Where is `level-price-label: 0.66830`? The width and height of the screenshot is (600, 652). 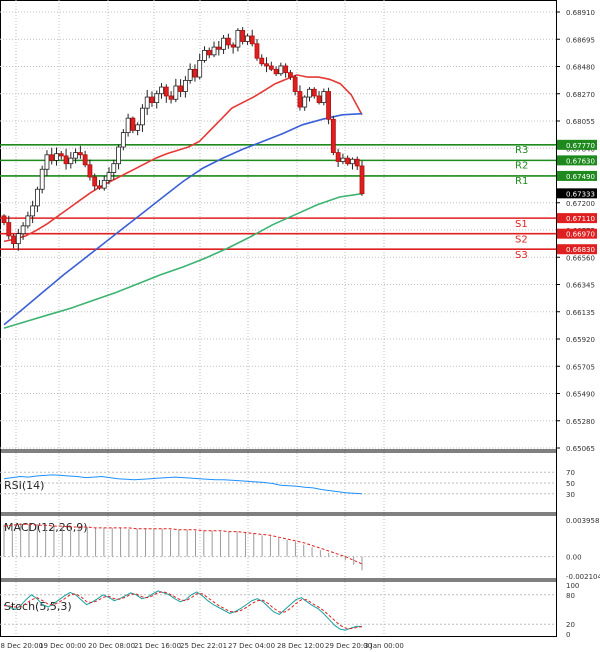 level-price-label: 0.66830 is located at coordinates (580, 250).